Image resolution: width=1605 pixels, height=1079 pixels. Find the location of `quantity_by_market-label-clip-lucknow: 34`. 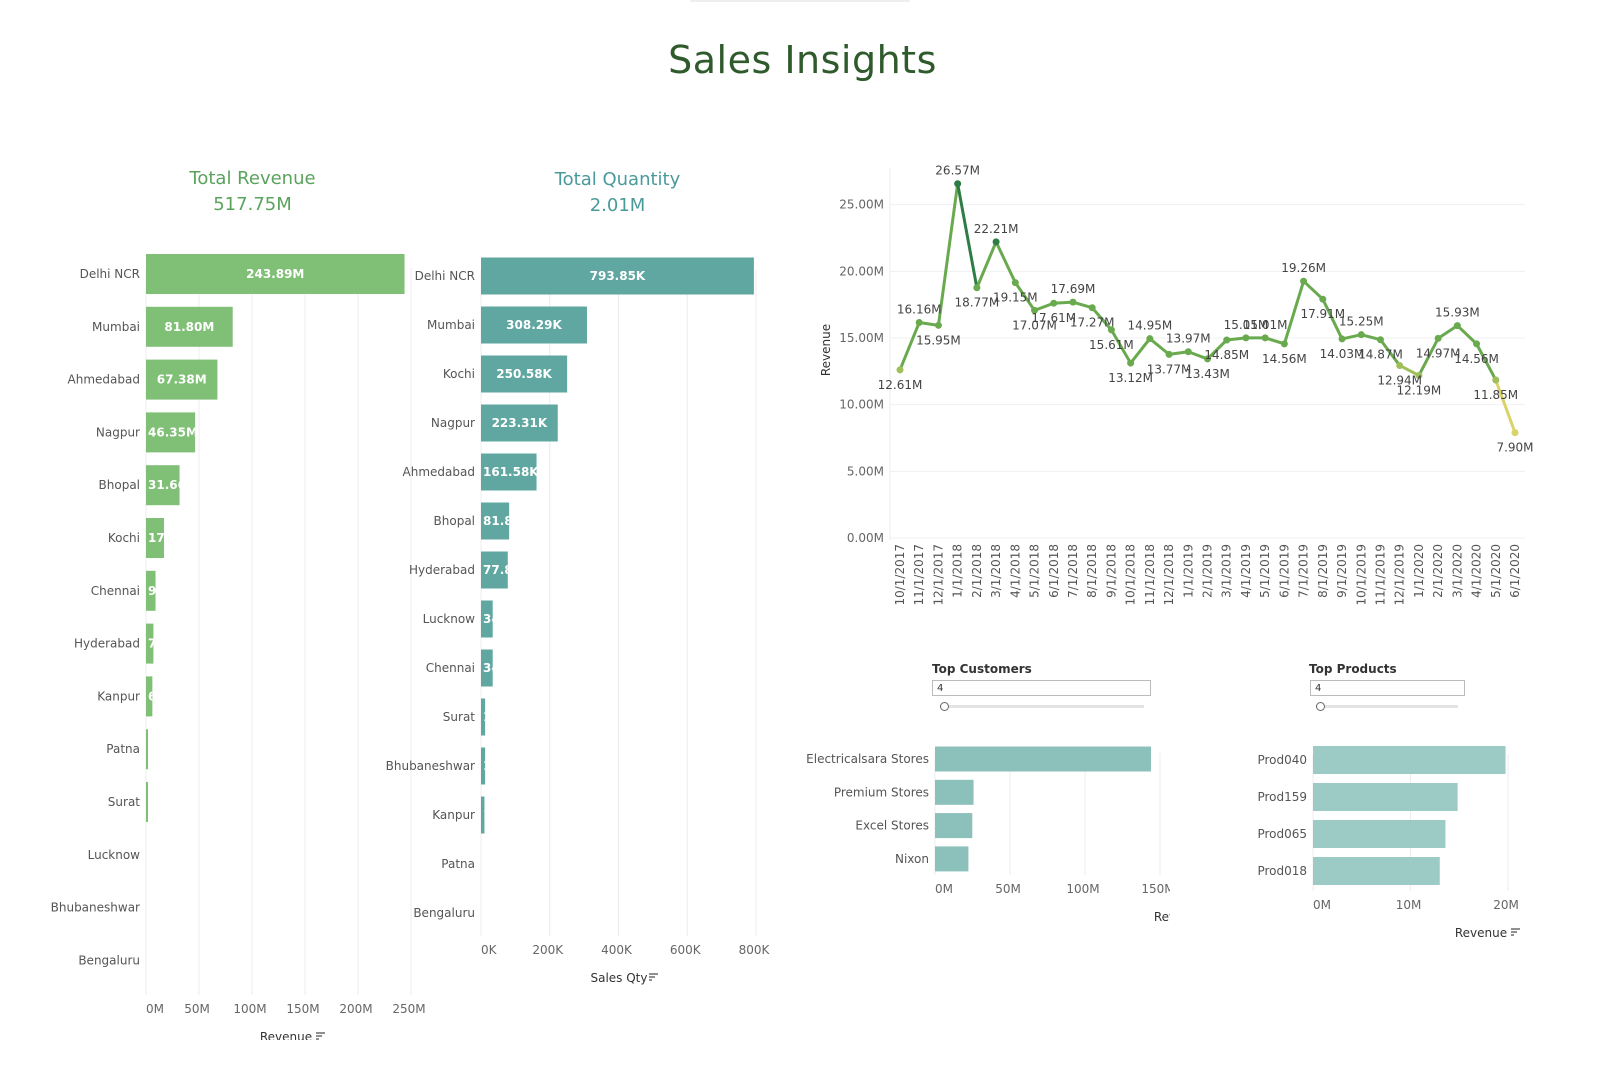

quantity_by_market-label-clip-lucknow: 34 is located at coordinates (491, 619).